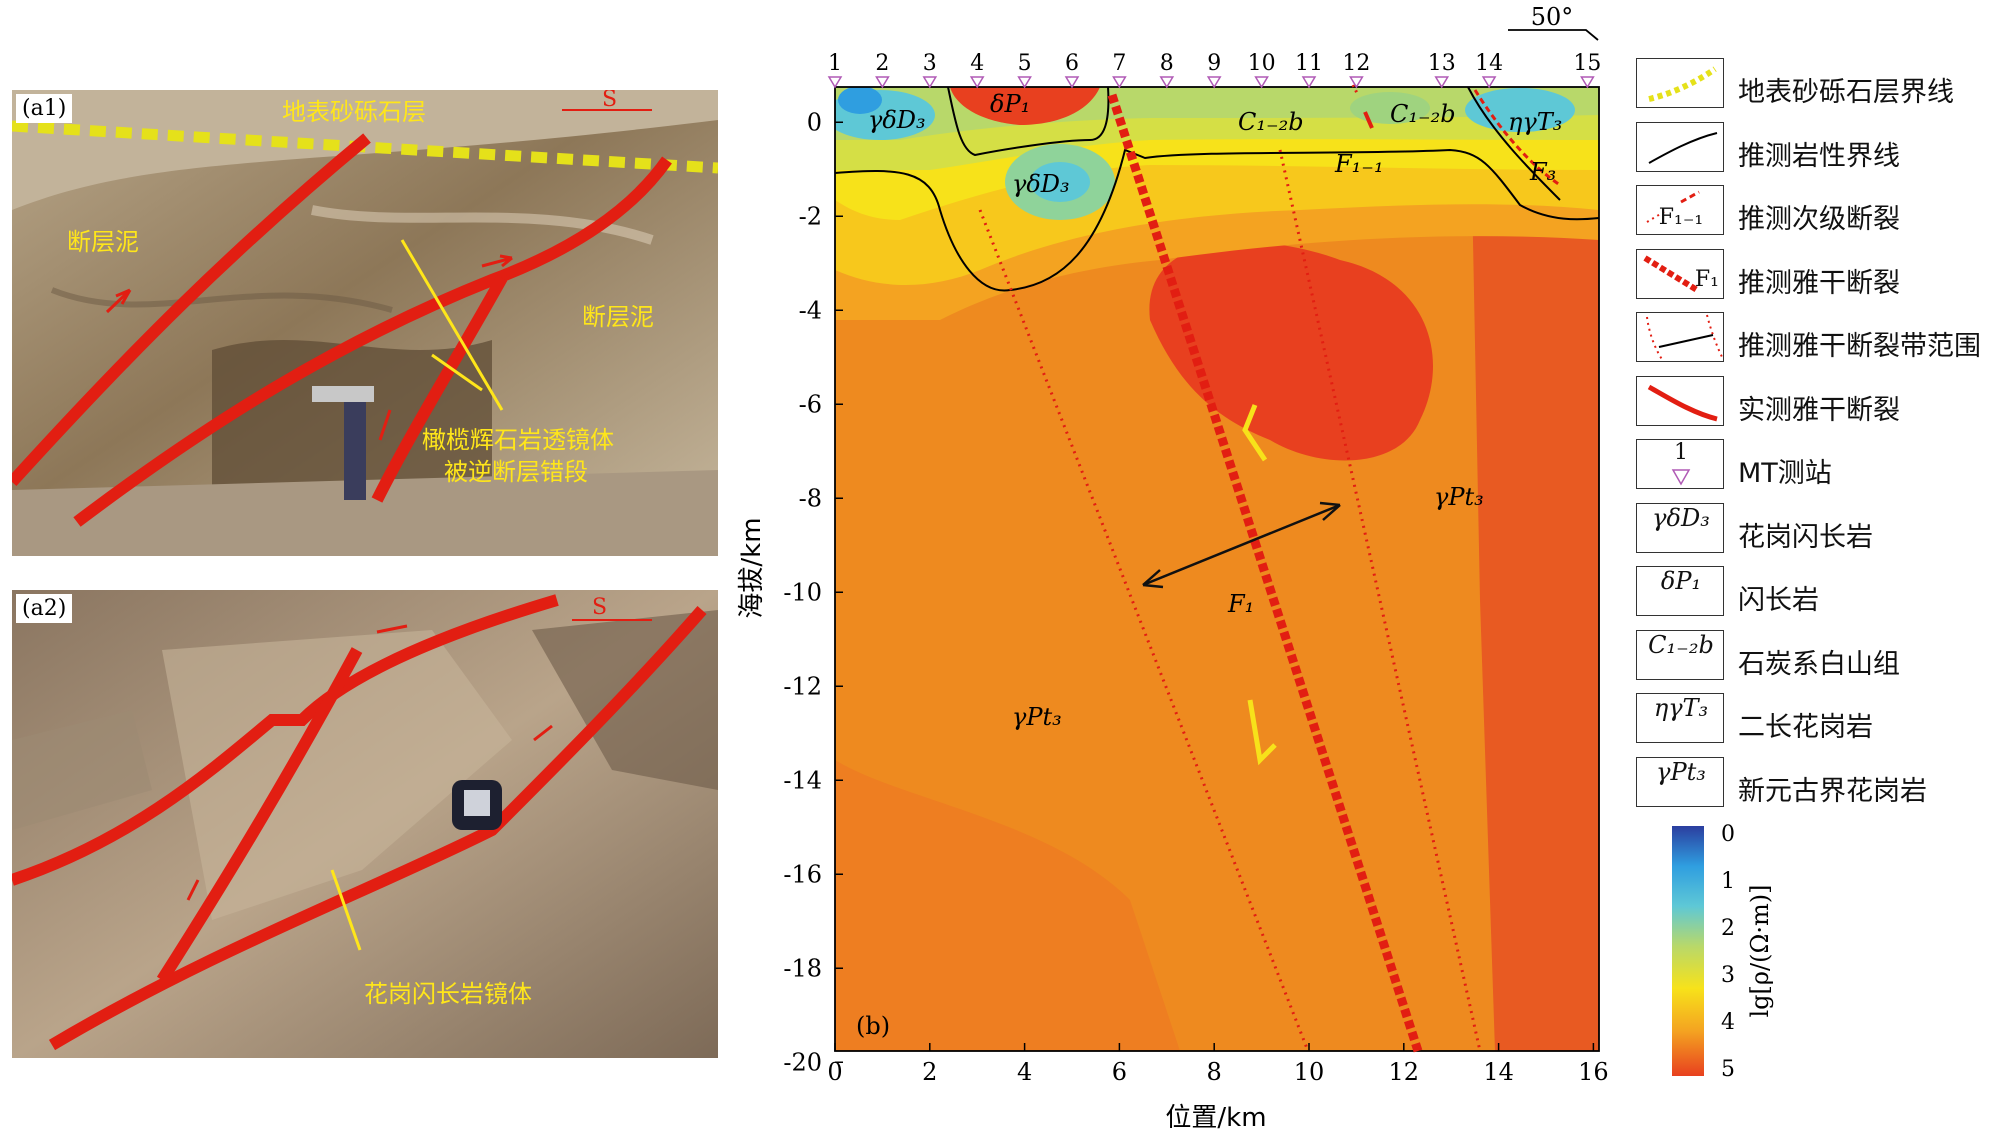 The image size is (1990, 1146). Describe the element at coordinates (1309, 63) in the screenshot. I see `station-label: 11` at that location.